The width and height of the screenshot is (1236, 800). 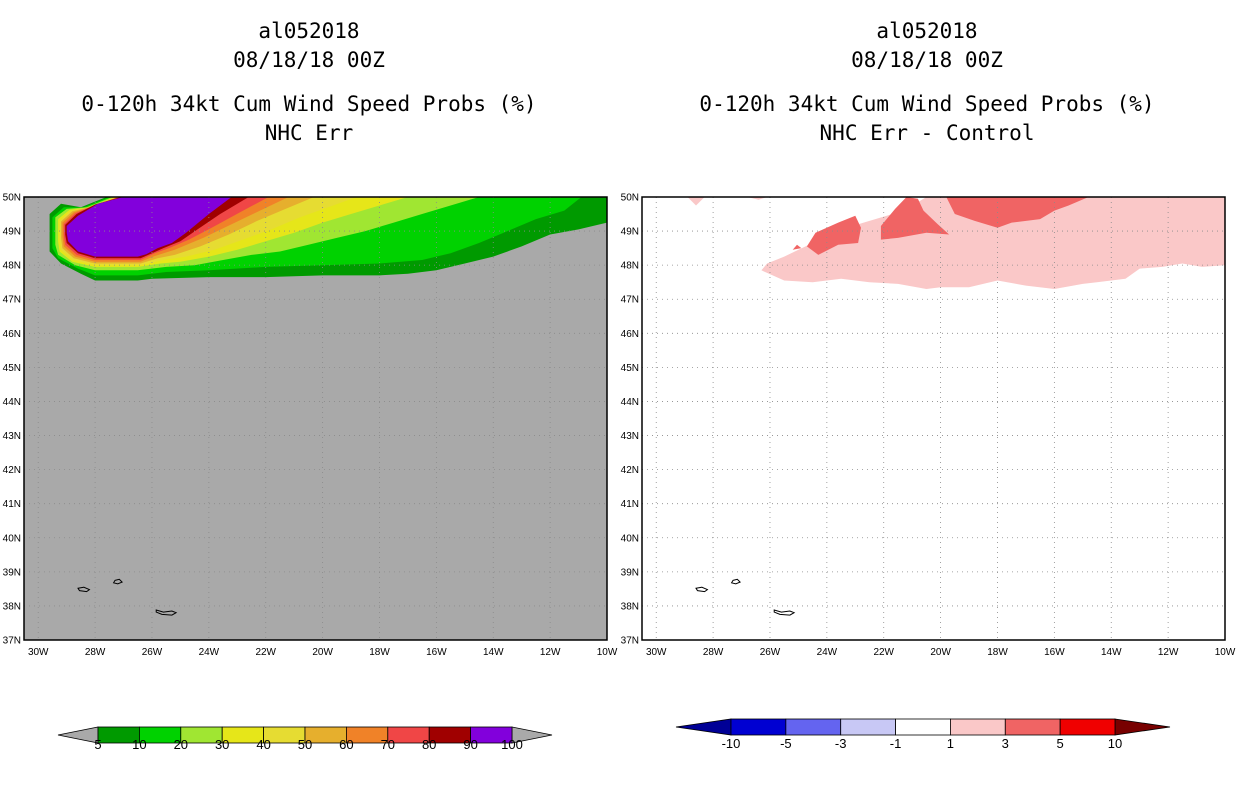 I want to click on x-tick-label: 26W, so click(x=152, y=652).